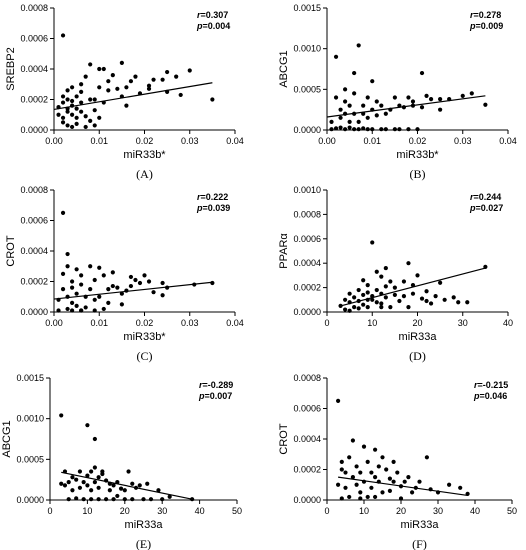  Describe the element at coordinates (143, 543) in the screenshot. I see `panel-caption: (E)` at that location.